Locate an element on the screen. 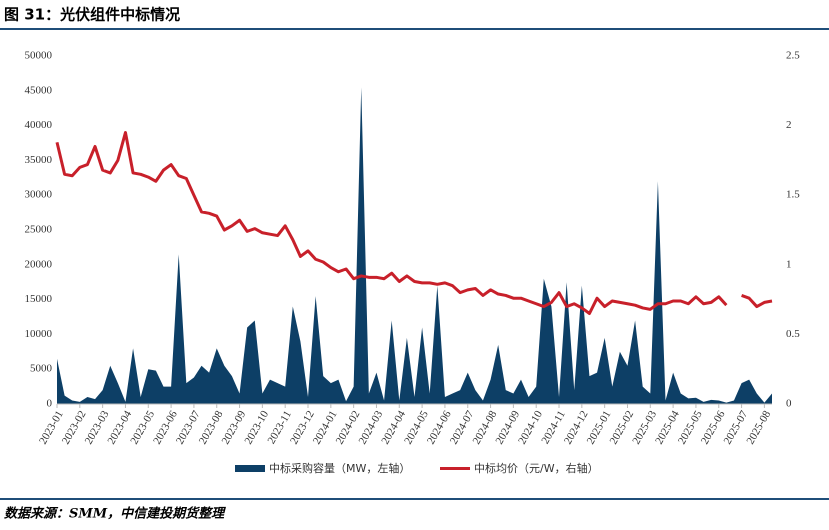 The image size is (829, 530). y2-tick-label: 2 is located at coordinates (789, 125).